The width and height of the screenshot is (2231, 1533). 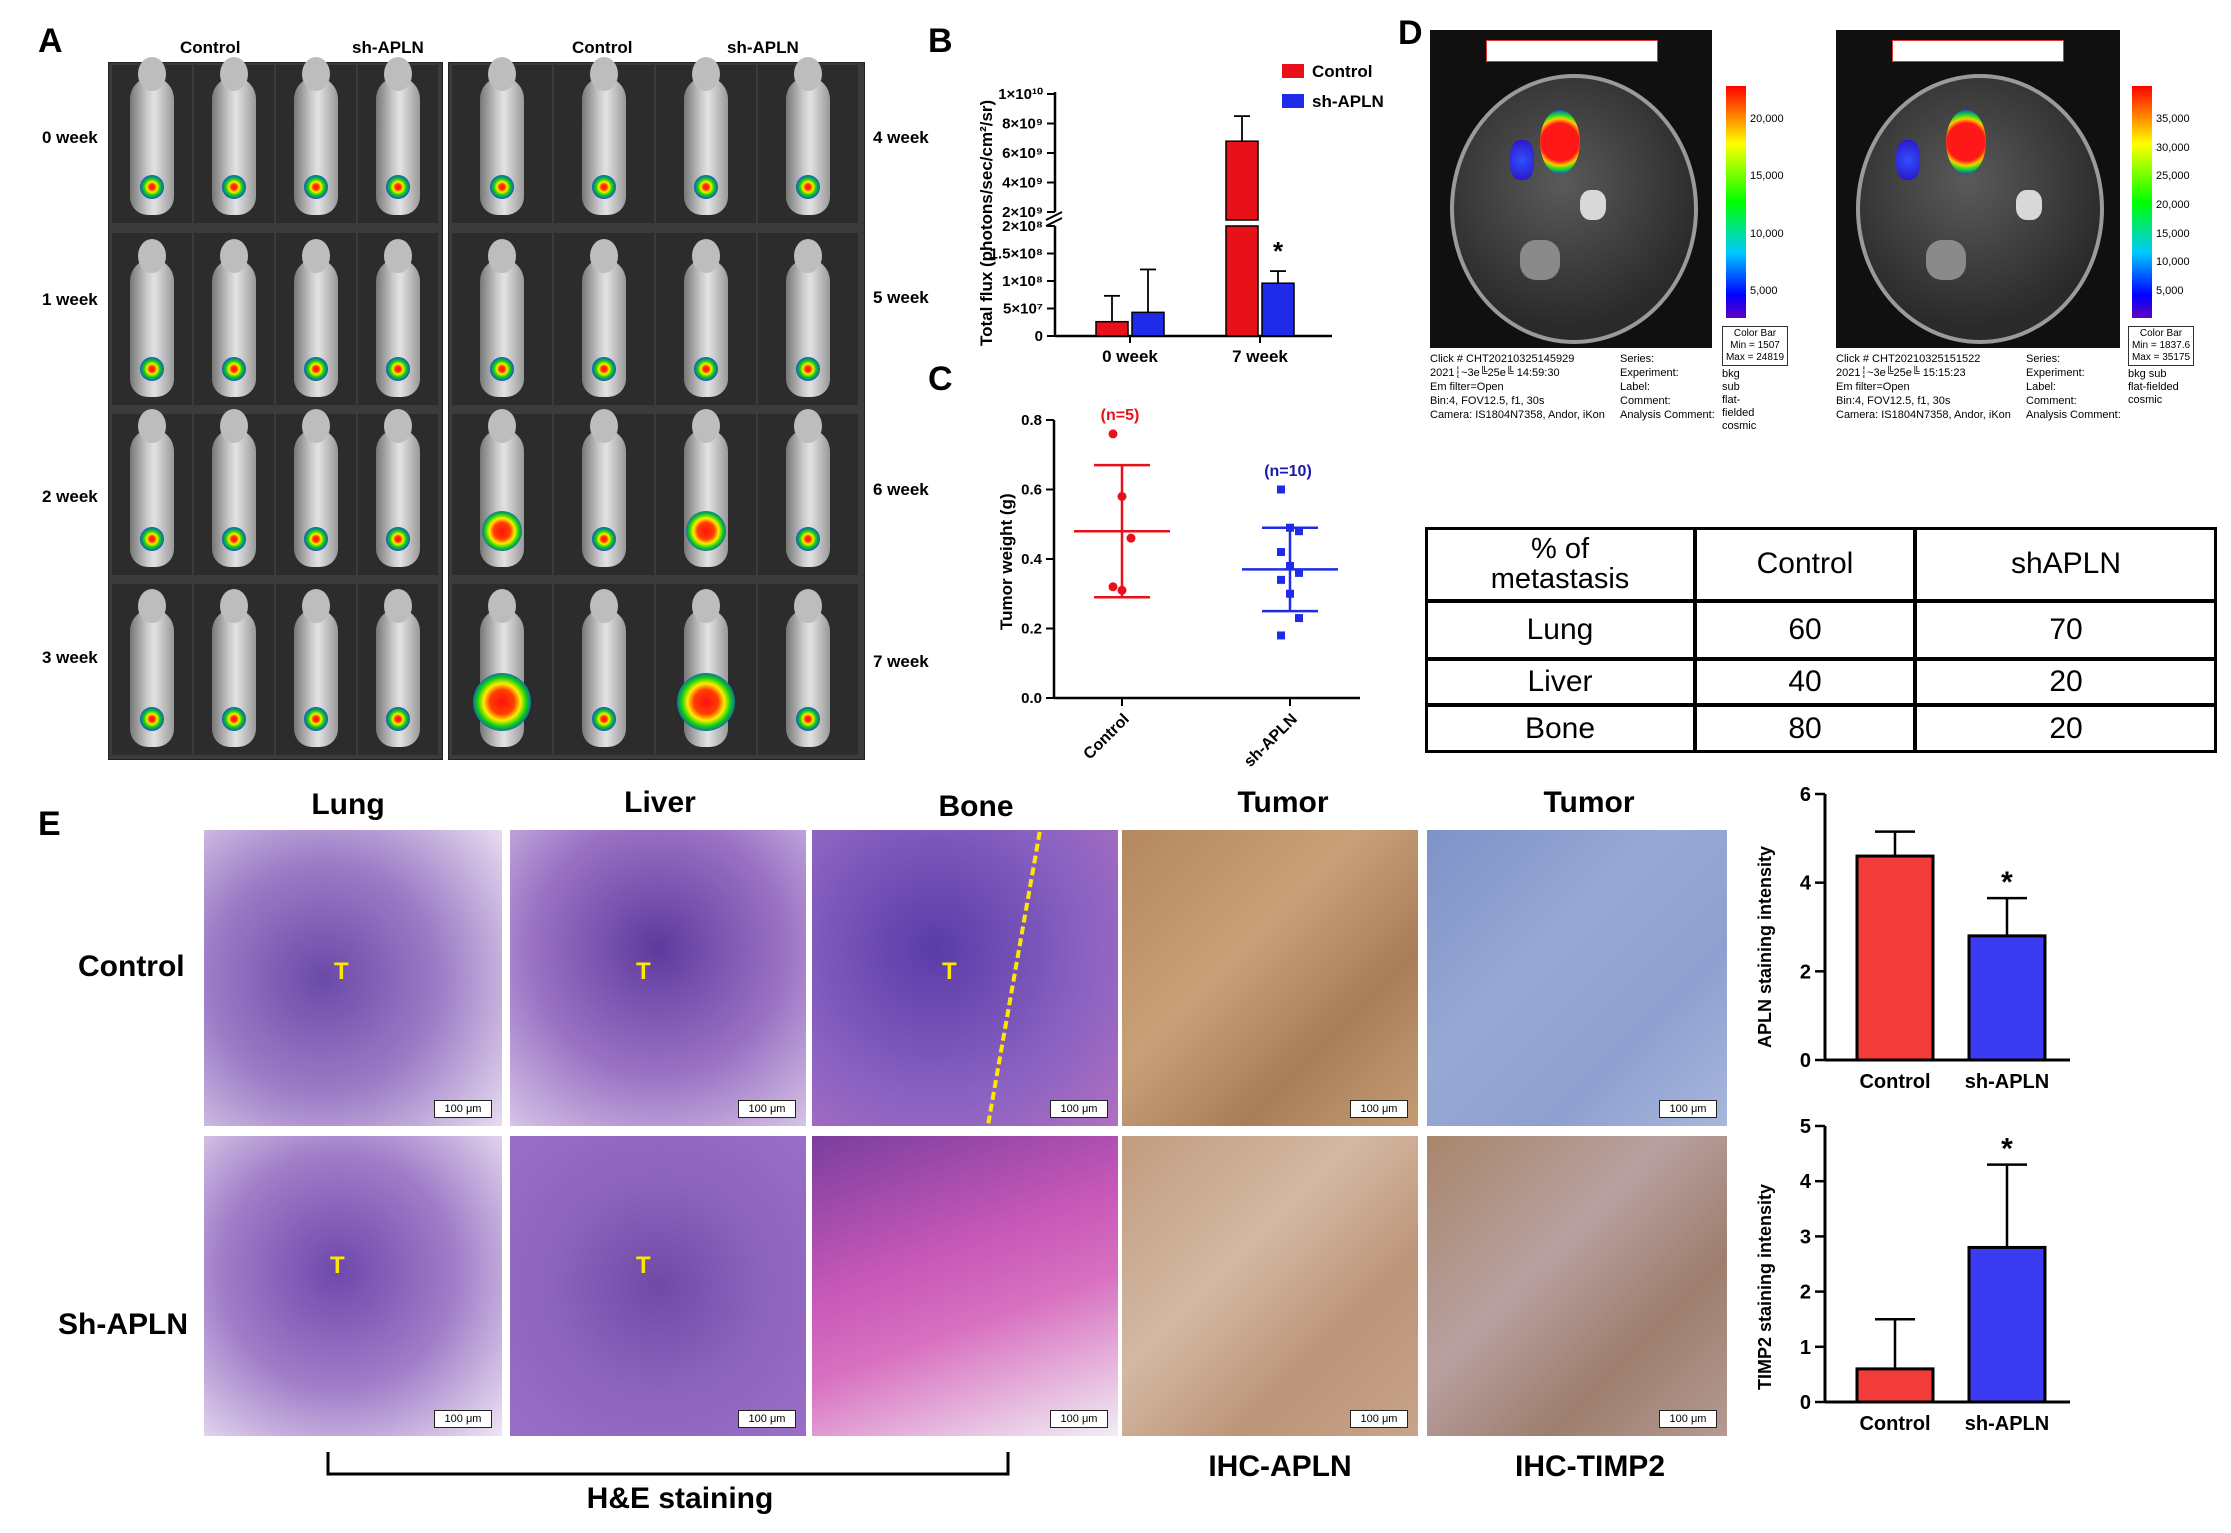 What do you see at coordinates (2161, 333) in the screenshot?
I see `ivis-colorbar-box-line: Color Bar` at bounding box center [2161, 333].